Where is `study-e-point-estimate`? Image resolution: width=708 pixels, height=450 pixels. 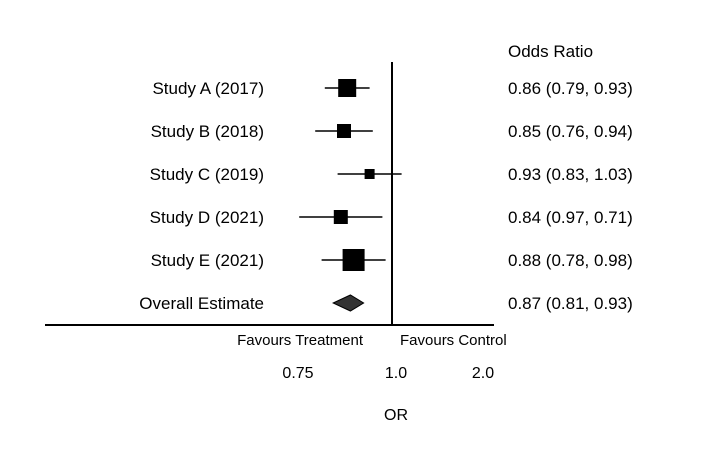 study-e-point-estimate is located at coordinates (353, 260).